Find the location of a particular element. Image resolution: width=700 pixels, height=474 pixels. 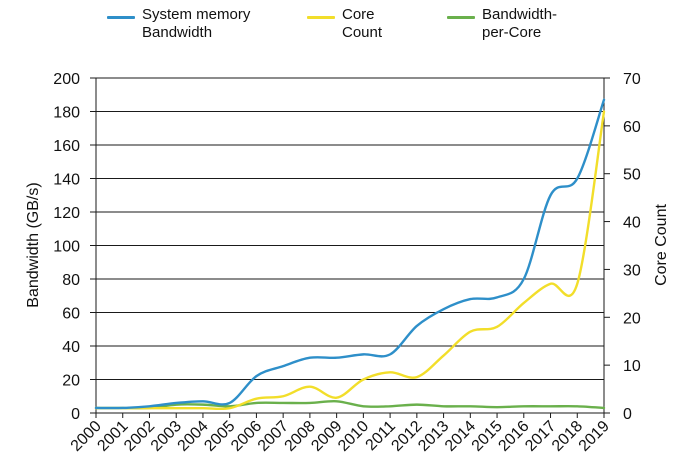

x-tick-label: 2009 is located at coordinates (326, 436).